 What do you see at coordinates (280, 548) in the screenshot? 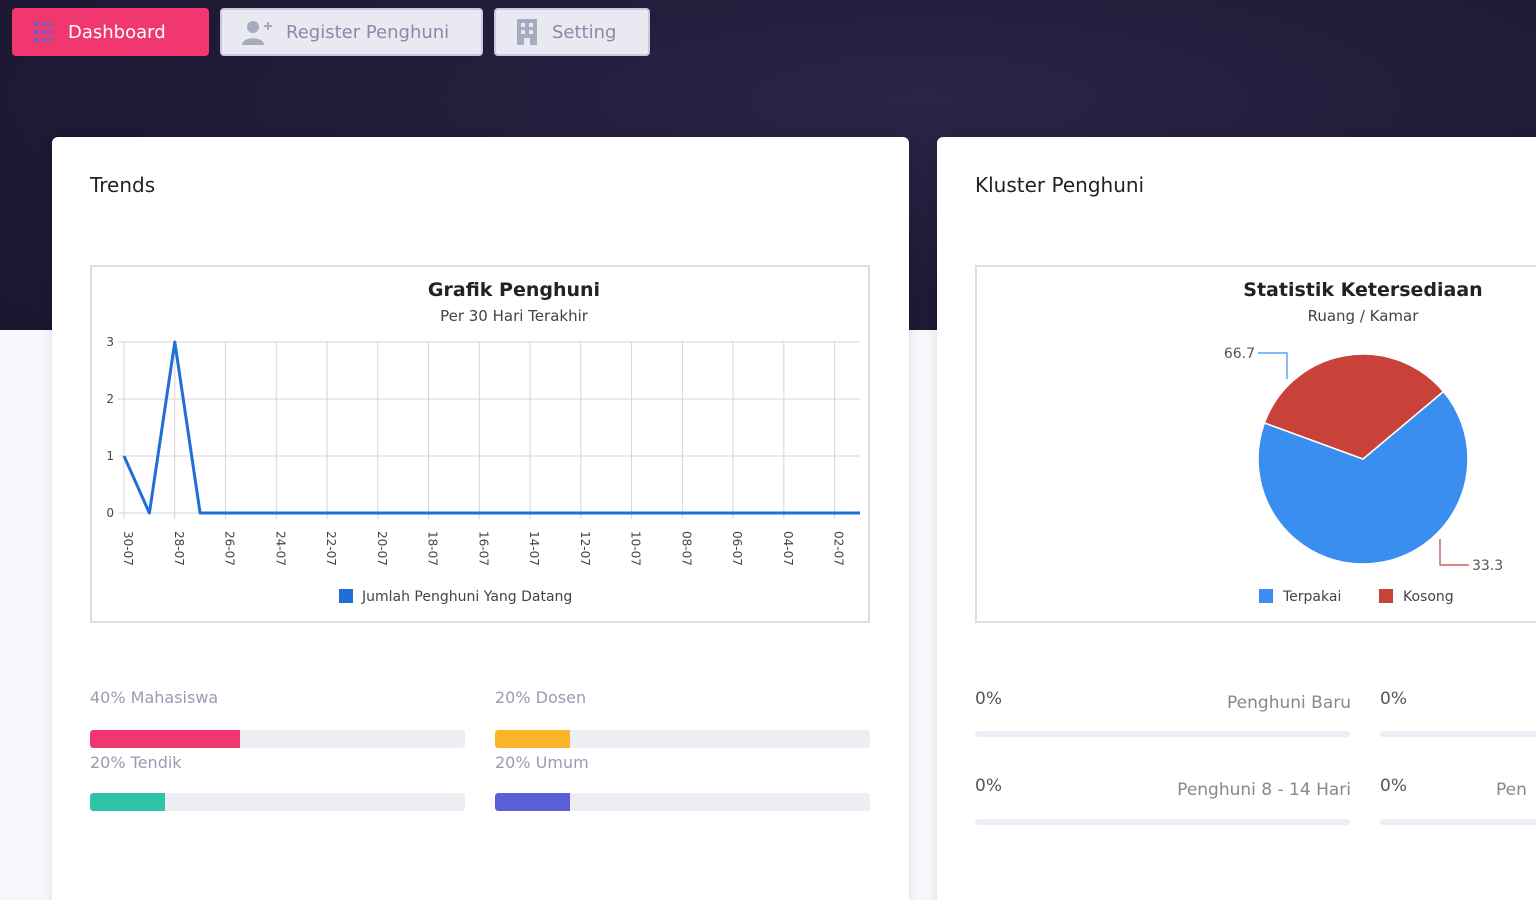
I see `x-tick-label: 24-07` at bounding box center [280, 548].